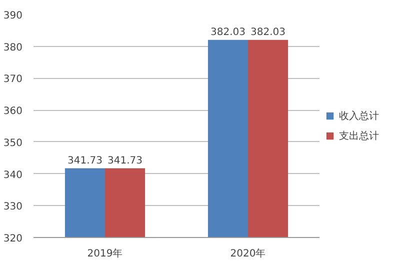  Describe the element at coordinates (359, 116) in the screenshot. I see `legend-label: 收入总计` at that location.